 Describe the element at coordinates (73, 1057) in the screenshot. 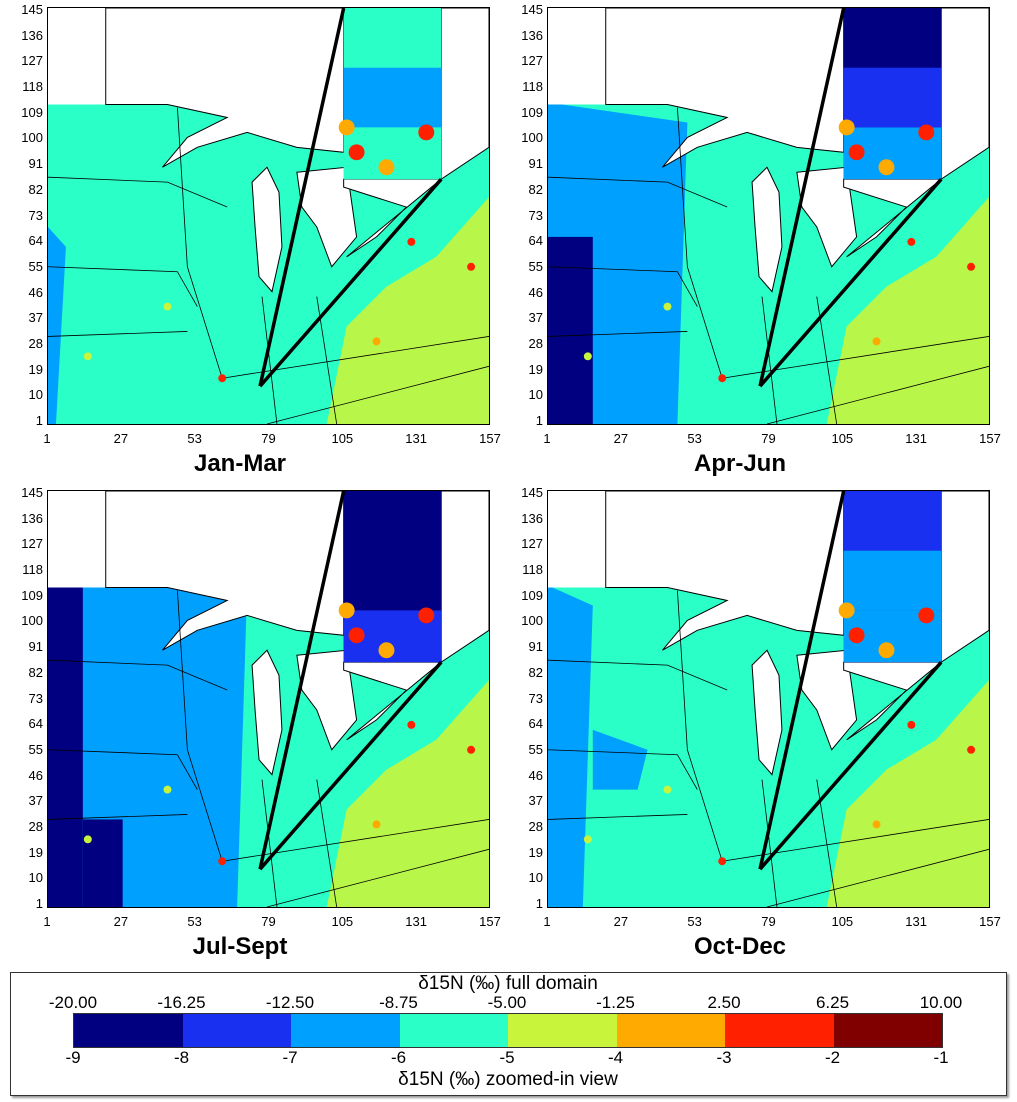

I see `colorbar-bottom-label: -9` at that location.